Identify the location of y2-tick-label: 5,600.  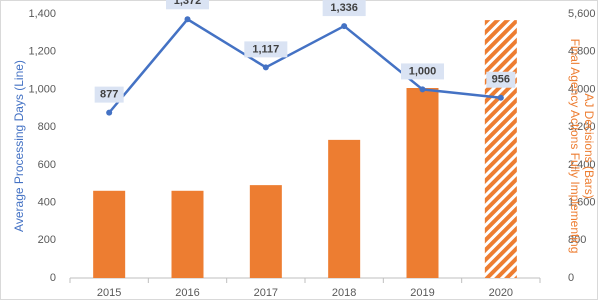
(582, 14).